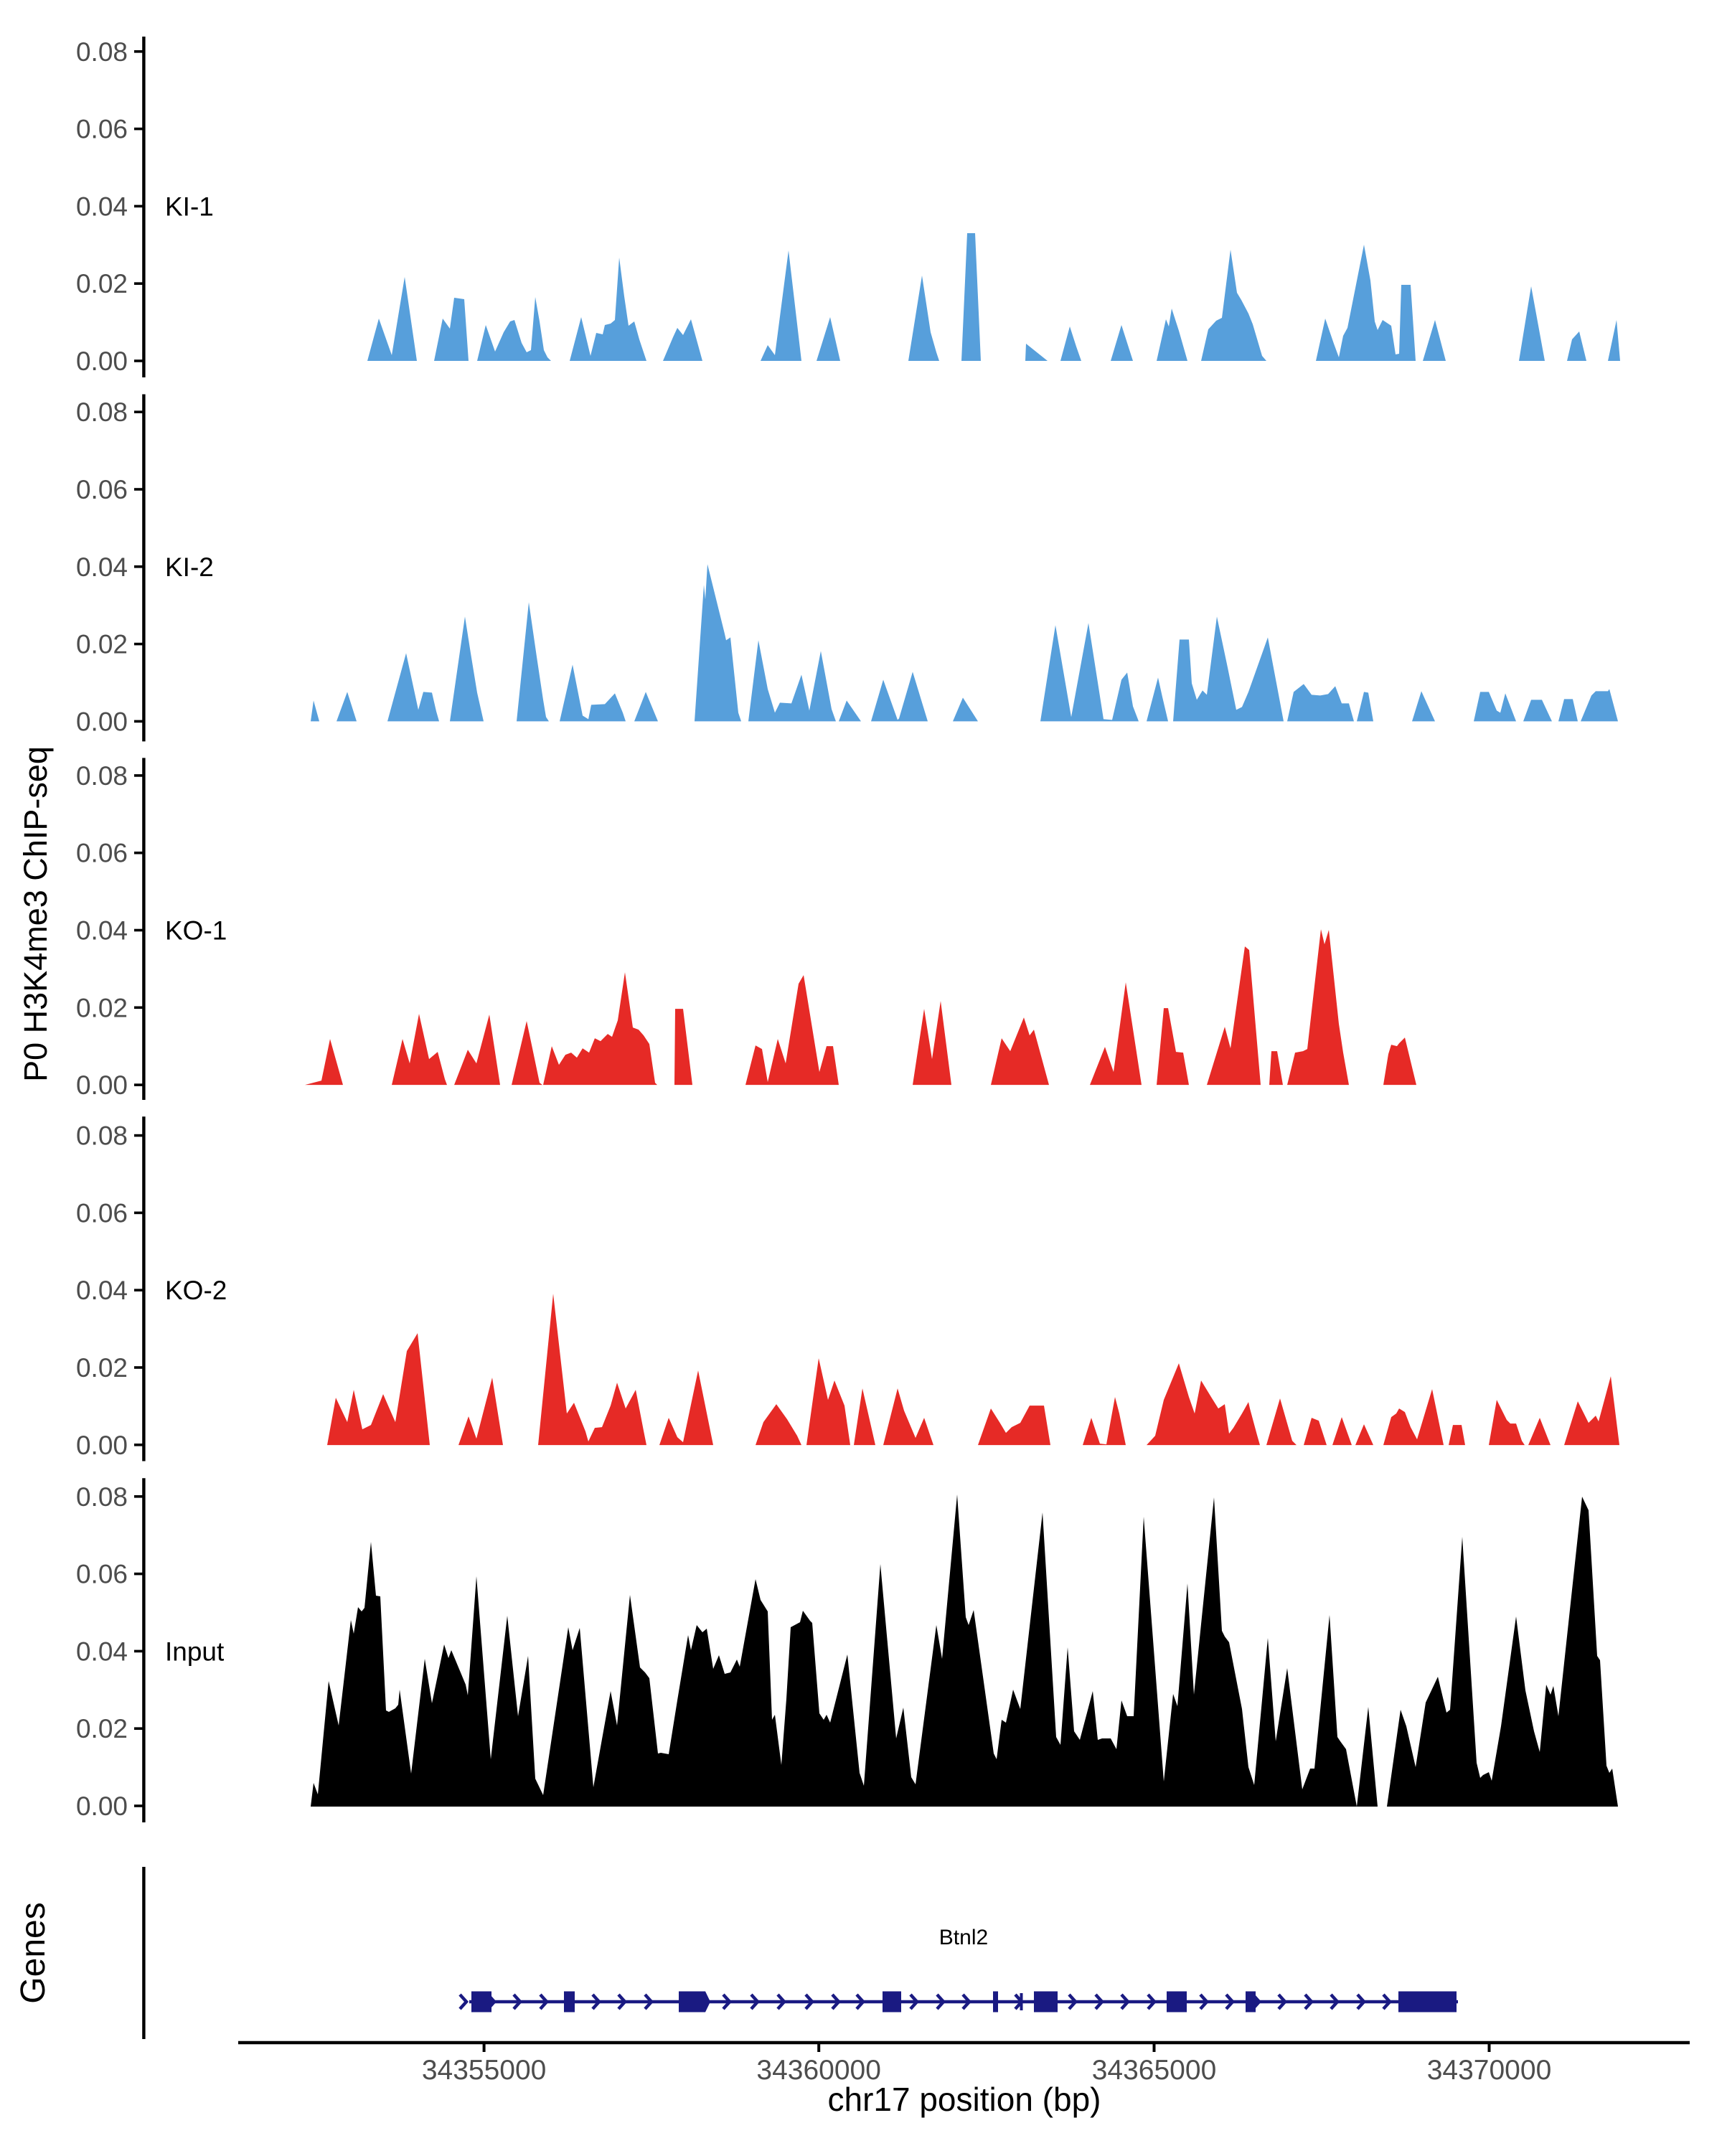 Image resolution: width=1722 pixels, height=2156 pixels. I want to click on svg-text: Genes, so click(33, 1952).